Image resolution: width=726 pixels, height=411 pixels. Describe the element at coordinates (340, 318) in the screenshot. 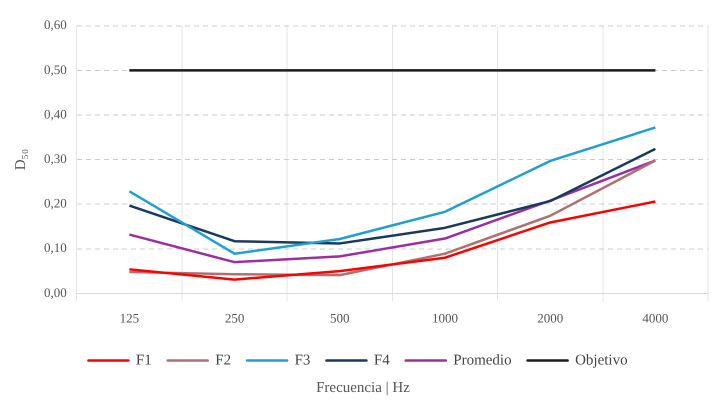

I see `x-tick-label: 500` at that location.